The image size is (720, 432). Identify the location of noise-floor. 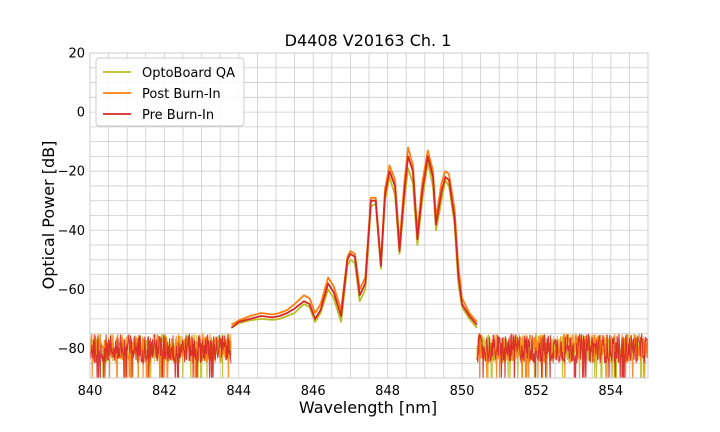
(369, 355).